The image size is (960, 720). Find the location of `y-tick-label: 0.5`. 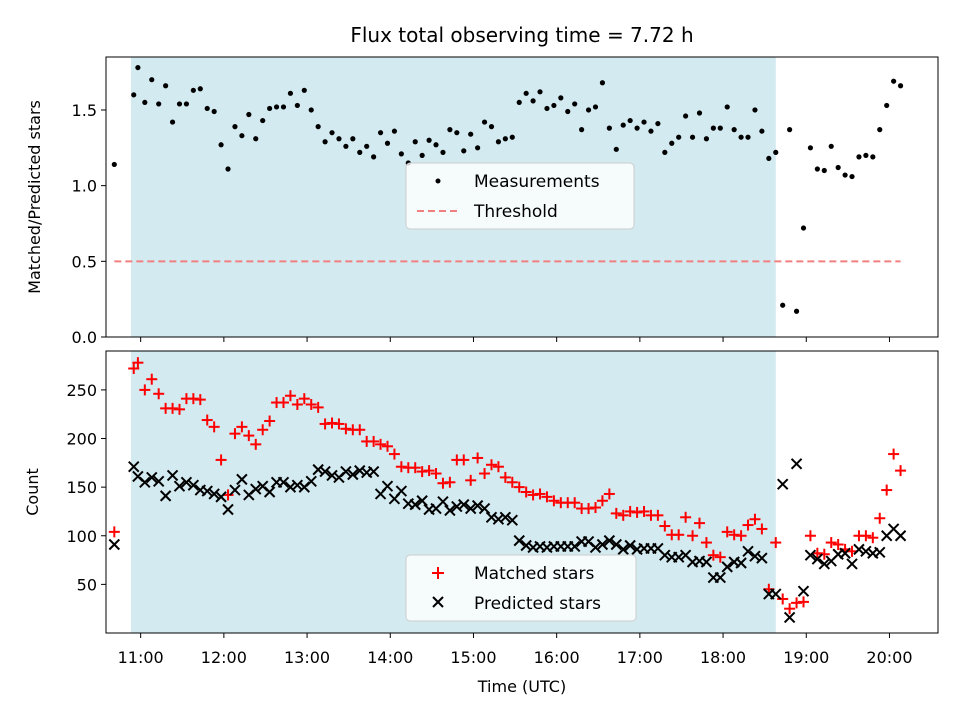

y-tick-label: 0.5 is located at coordinates (84, 261).